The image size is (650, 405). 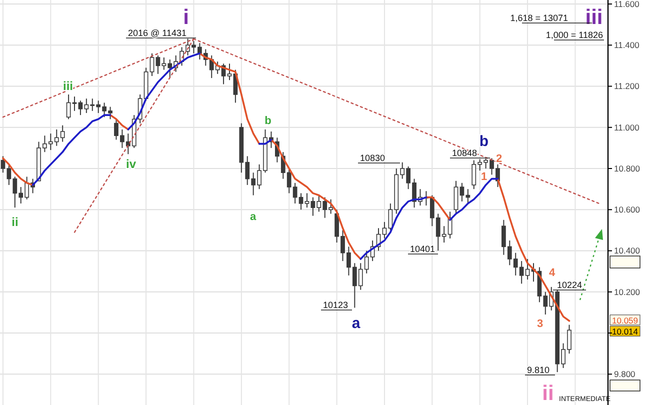 I want to click on annotation: iv, so click(x=131, y=164).